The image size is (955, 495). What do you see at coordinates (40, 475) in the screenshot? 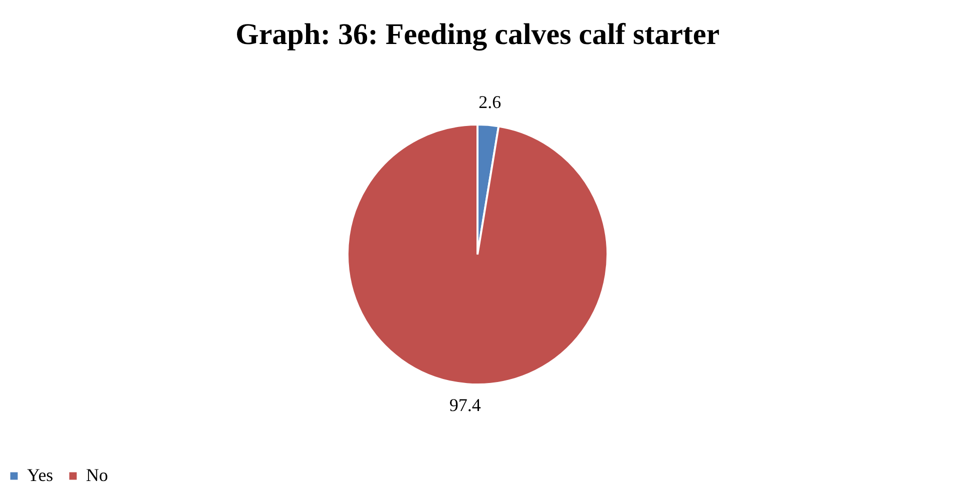
I see `legend-label: Yes` at bounding box center [40, 475].